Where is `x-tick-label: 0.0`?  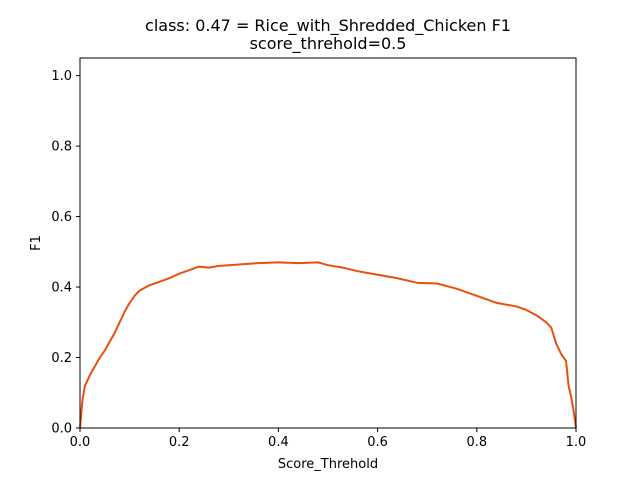
x-tick-label: 0.0 is located at coordinates (80, 442).